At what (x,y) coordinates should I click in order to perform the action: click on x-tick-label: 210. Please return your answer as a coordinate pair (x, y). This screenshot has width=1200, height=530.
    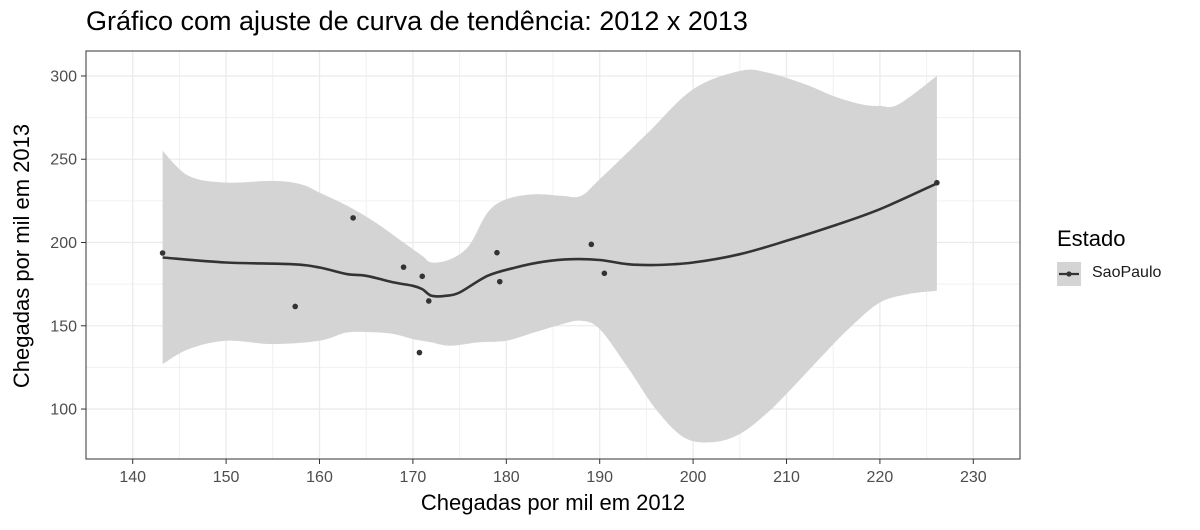
    Looking at the image, I should click on (786, 477).